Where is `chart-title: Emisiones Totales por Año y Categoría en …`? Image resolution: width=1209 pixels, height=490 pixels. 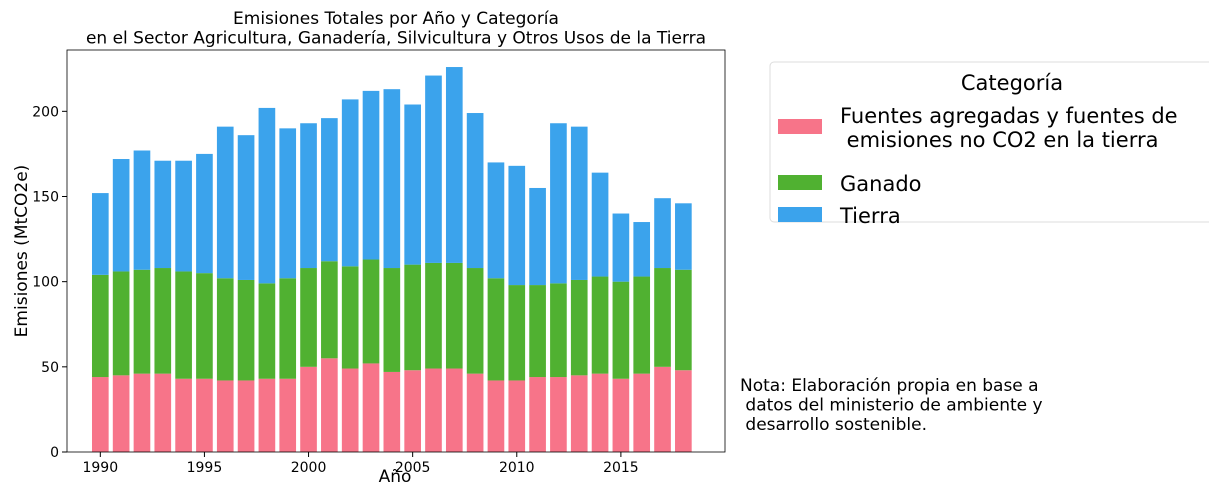
chart-title: Emisiones Totales por Año y Categoría en … is located at coordinates (396, 29).